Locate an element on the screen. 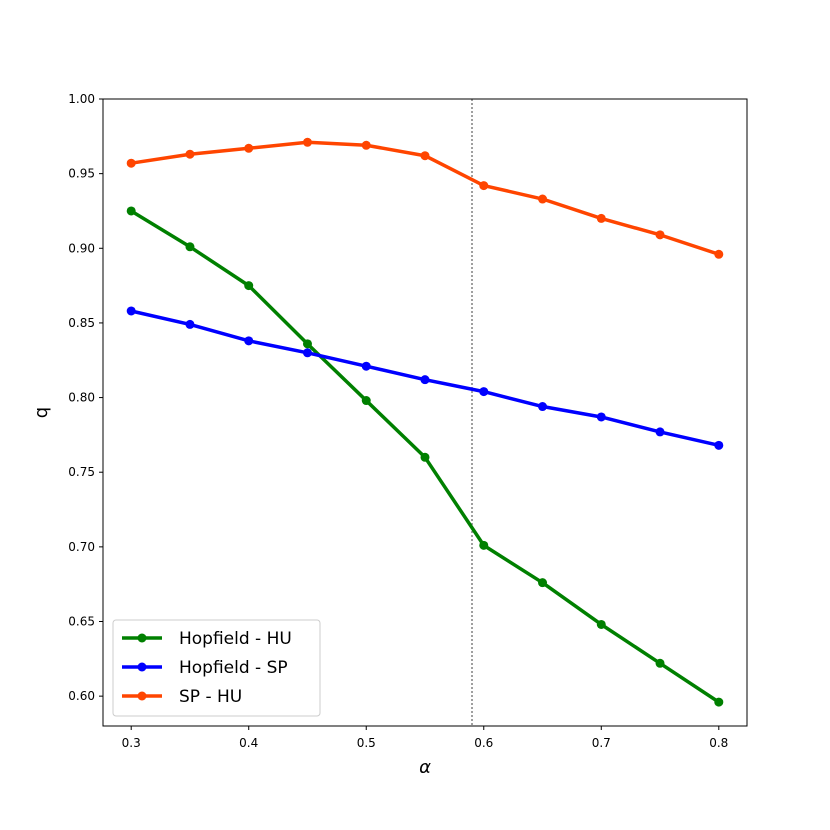 Image resolution: width=830 pixels, height=830 pixels. y-tick-label: 0.95 is located at coordinates (81, 174).